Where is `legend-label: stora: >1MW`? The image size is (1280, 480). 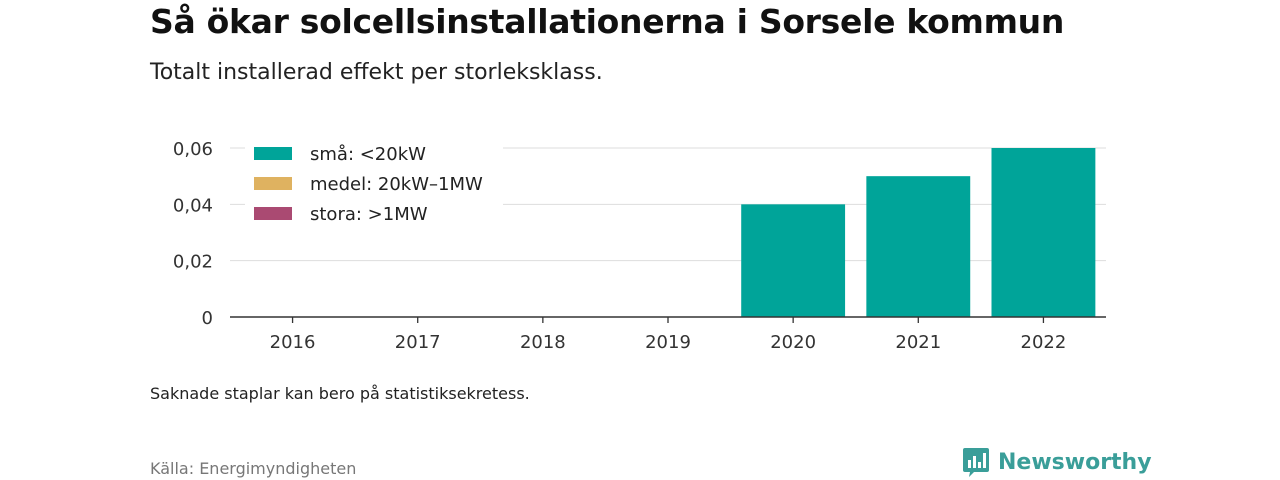
legend-label: stora: >1MW is located at coordinates (369, 214).